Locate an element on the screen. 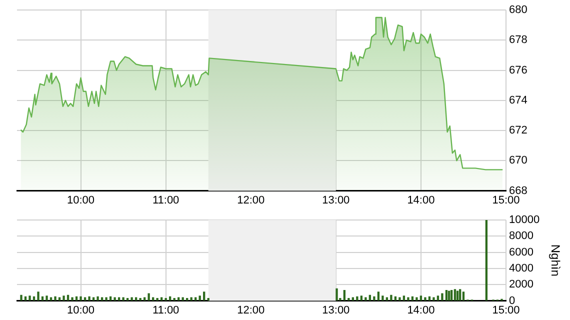  y-tick-label: 4000 is located at coordinates (521, 268).